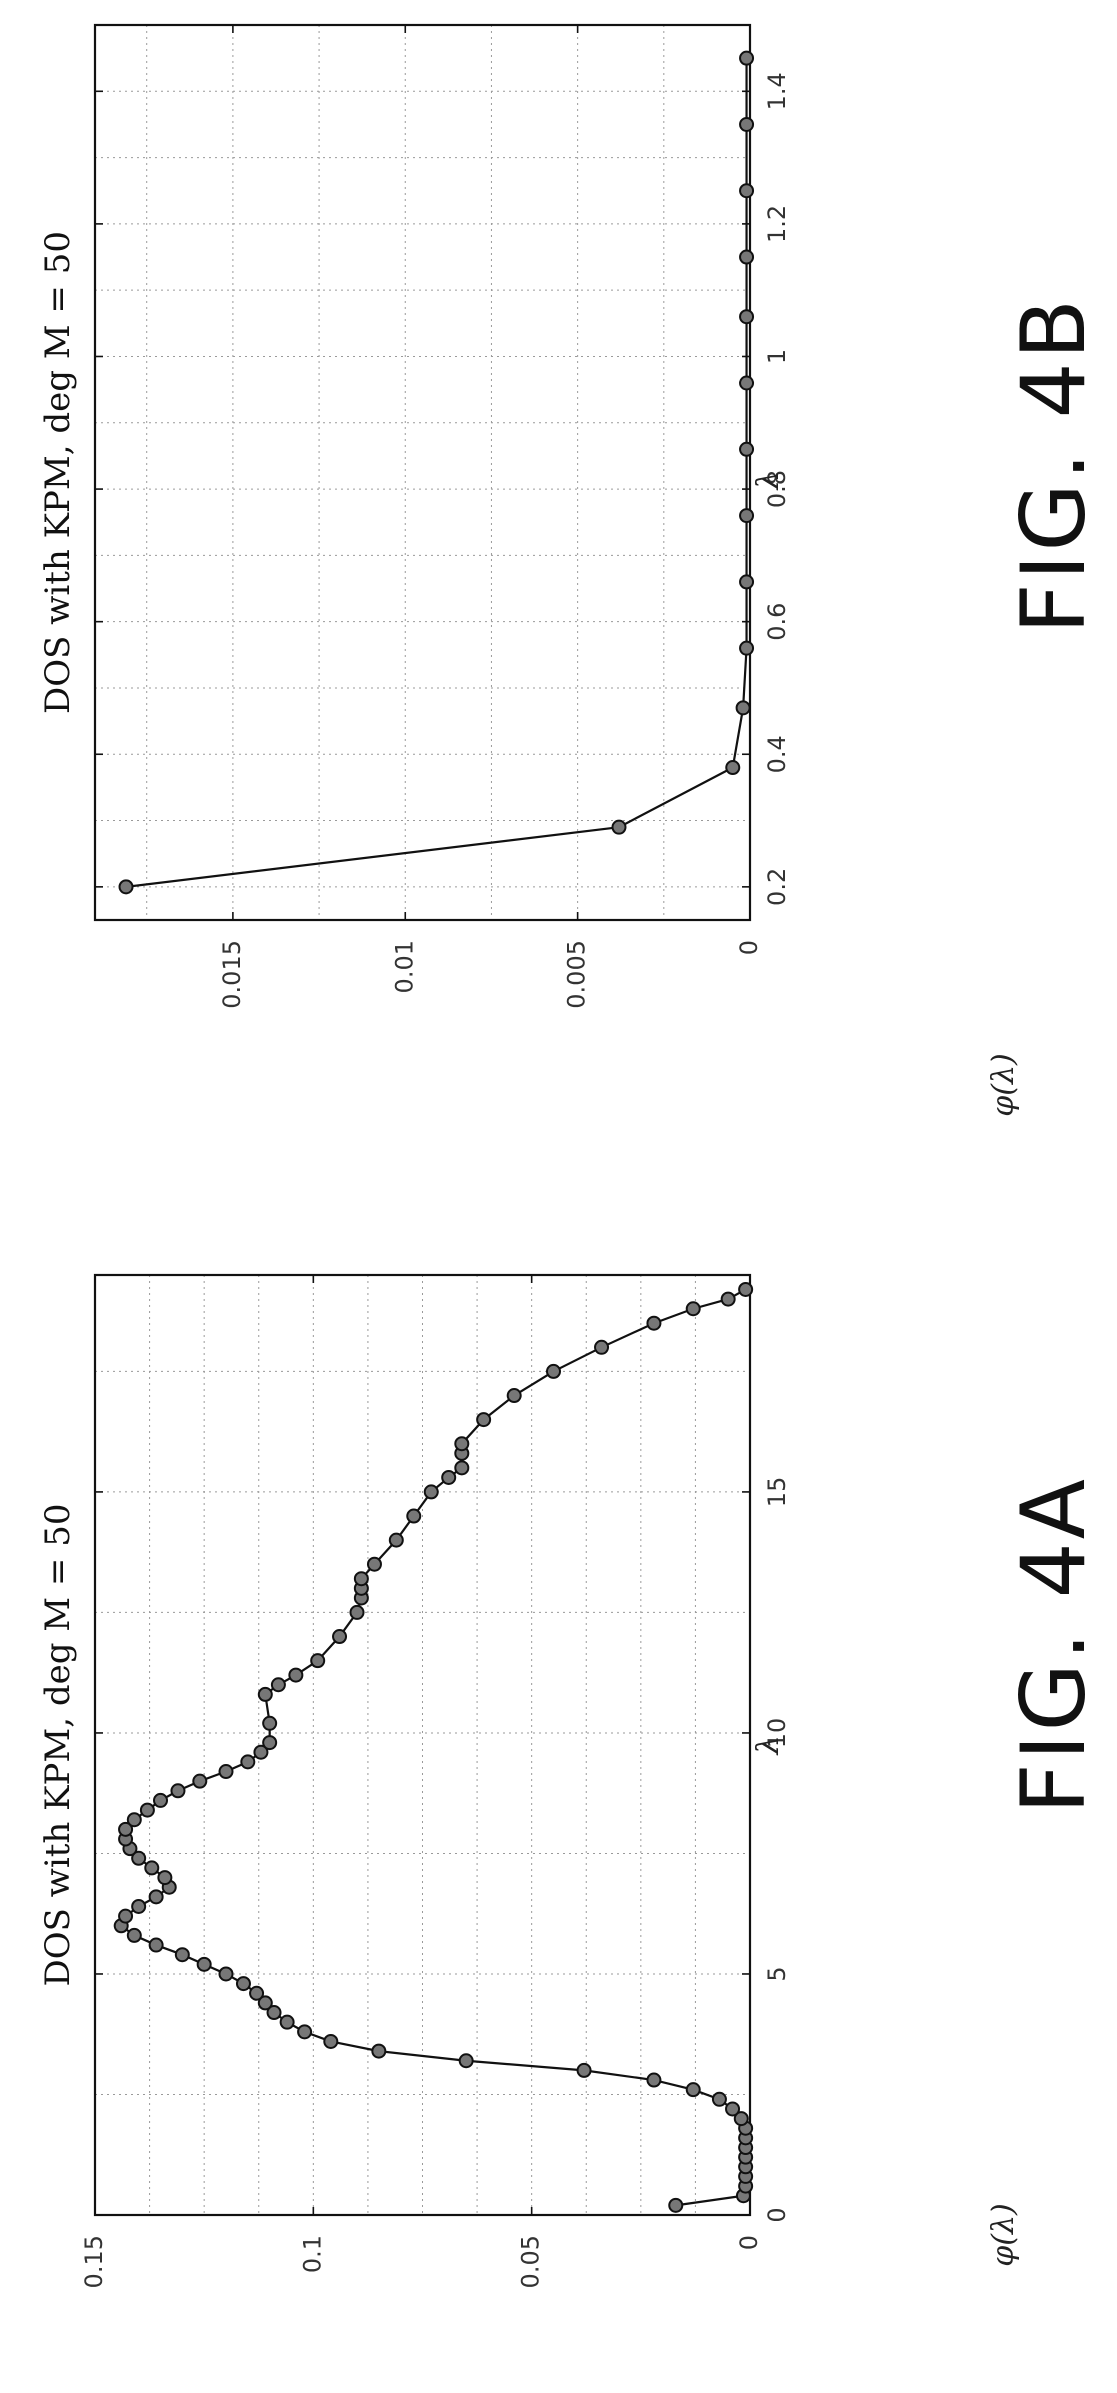 This screenshot has width=1117, height=2393. What do you see at coordinates (777, 887) in the screenshot?
I see `x-tick-label: 0.2` at bounding box center [777, 887].